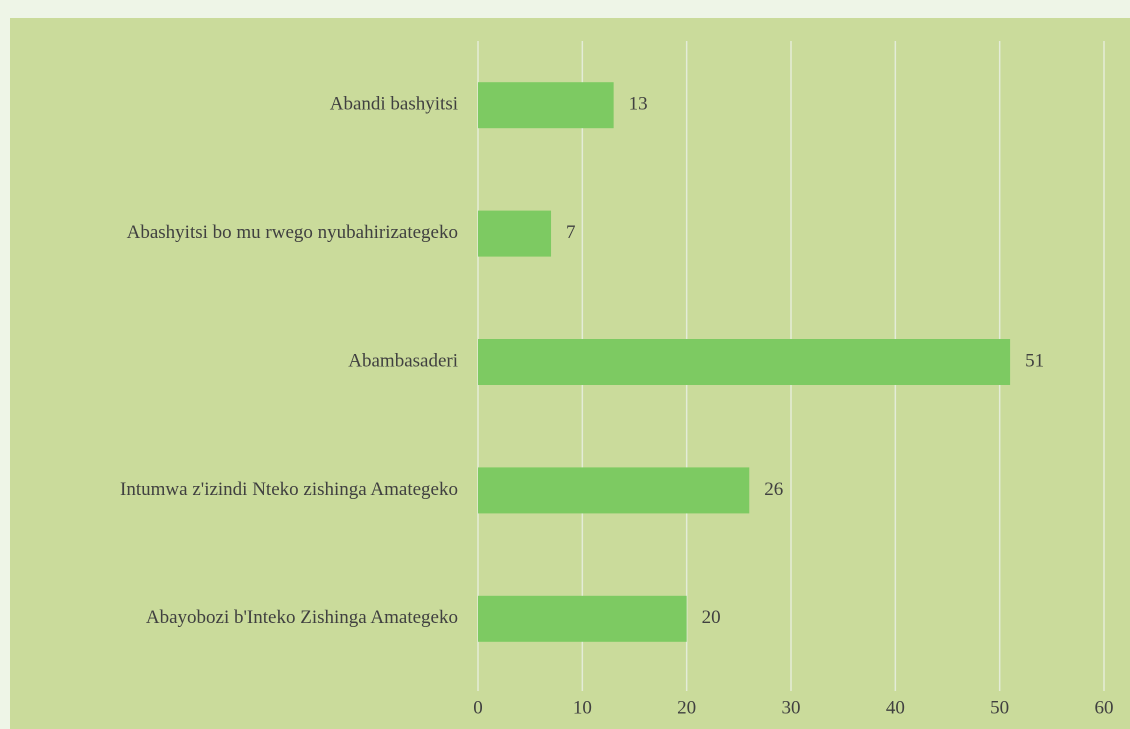 The image size is (1130, 729). I want to click on data-label: 51, so click(1034, 360).